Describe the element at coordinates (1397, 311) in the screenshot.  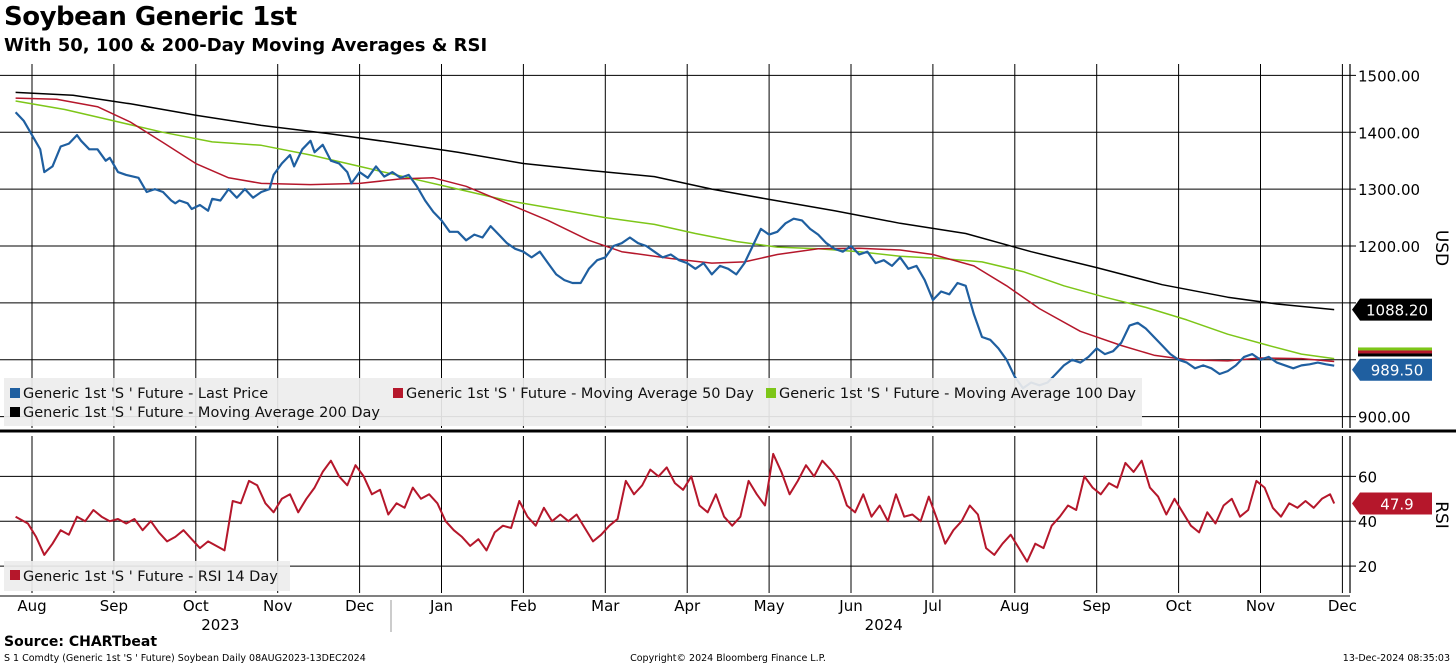
I see `value-tag-ma200-text: 1088.20` at that location.